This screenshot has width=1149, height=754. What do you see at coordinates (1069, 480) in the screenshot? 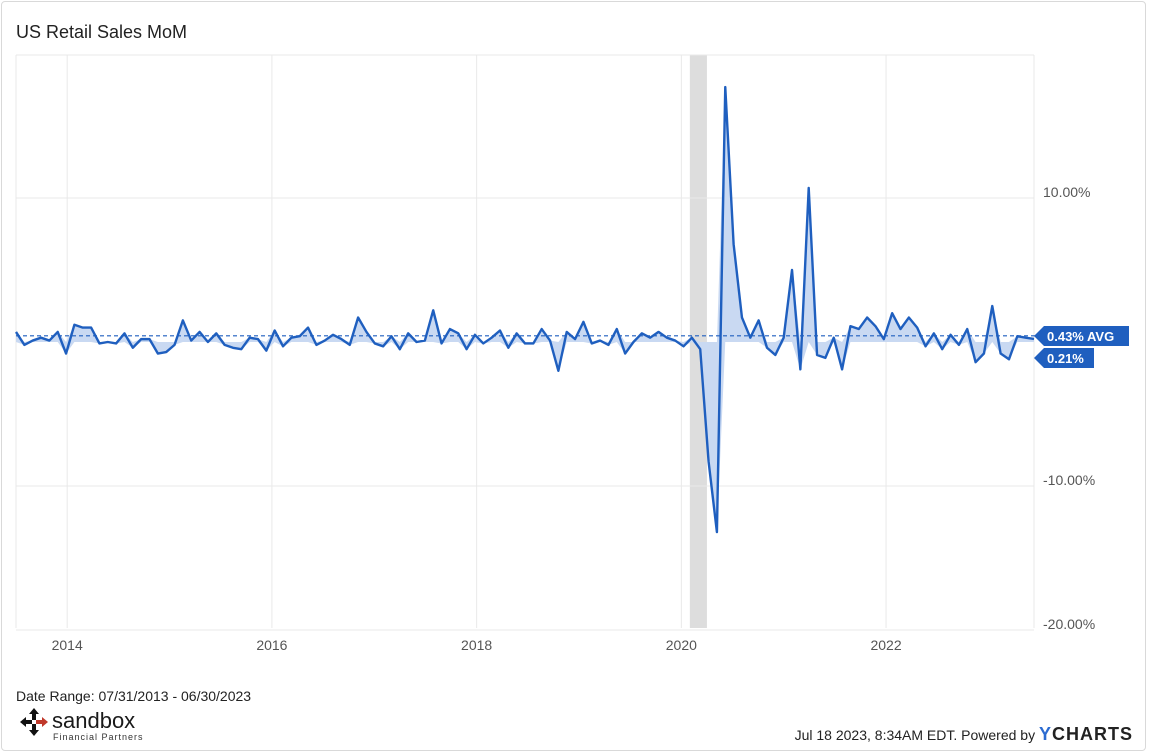
I see `y-tick-label: -10.00%` at bounding box center [1069, 480].